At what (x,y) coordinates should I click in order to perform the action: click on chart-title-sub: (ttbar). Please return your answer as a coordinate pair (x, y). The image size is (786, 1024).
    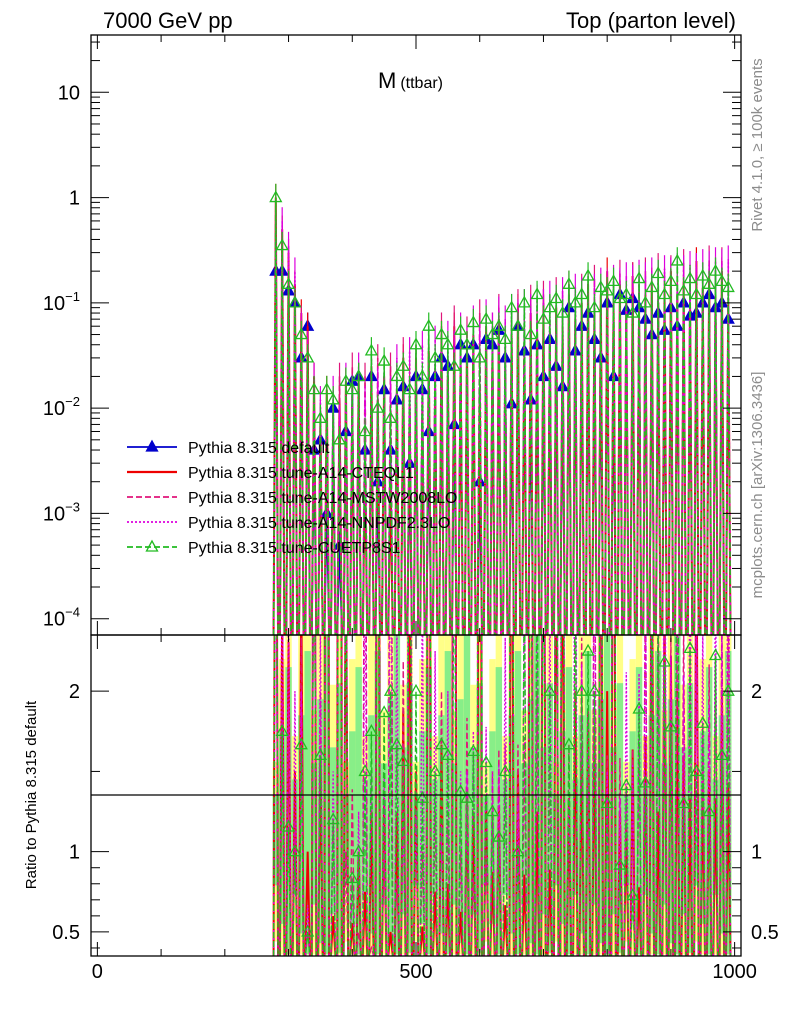
    Looking at the image, I should click on (421, 83).